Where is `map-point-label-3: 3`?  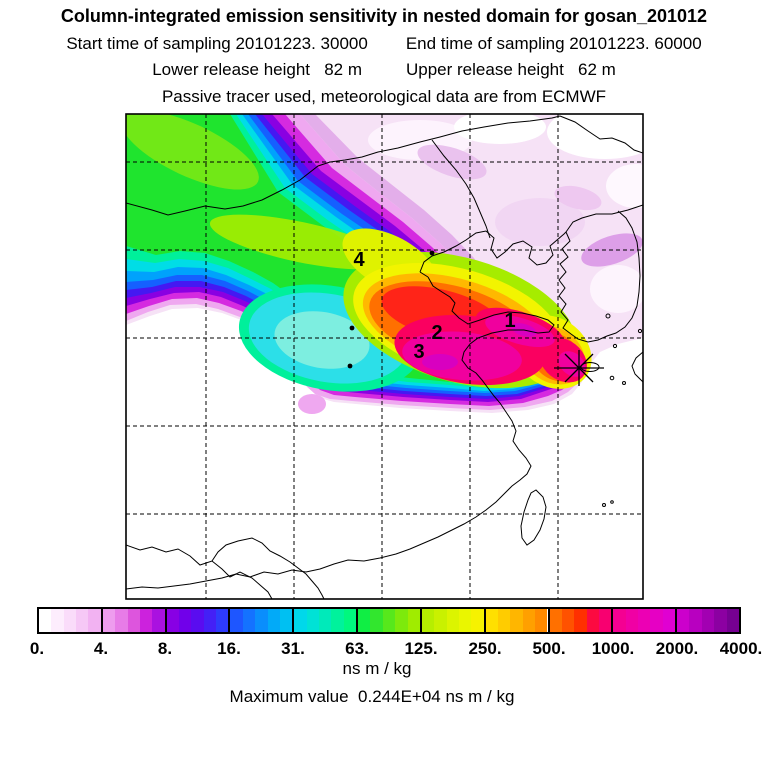 map-point-label-3: 3 is located at coordinates (419, 352).